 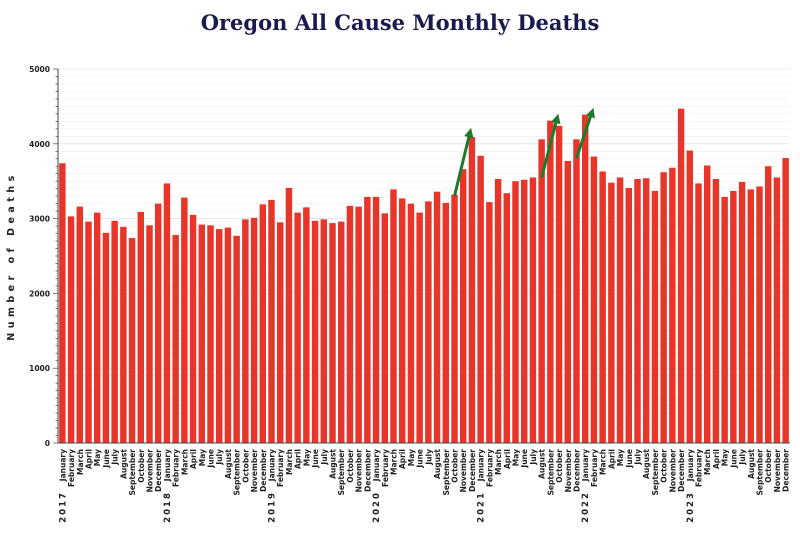 I want to click on trend-arrows, so click(x=524, y=152).